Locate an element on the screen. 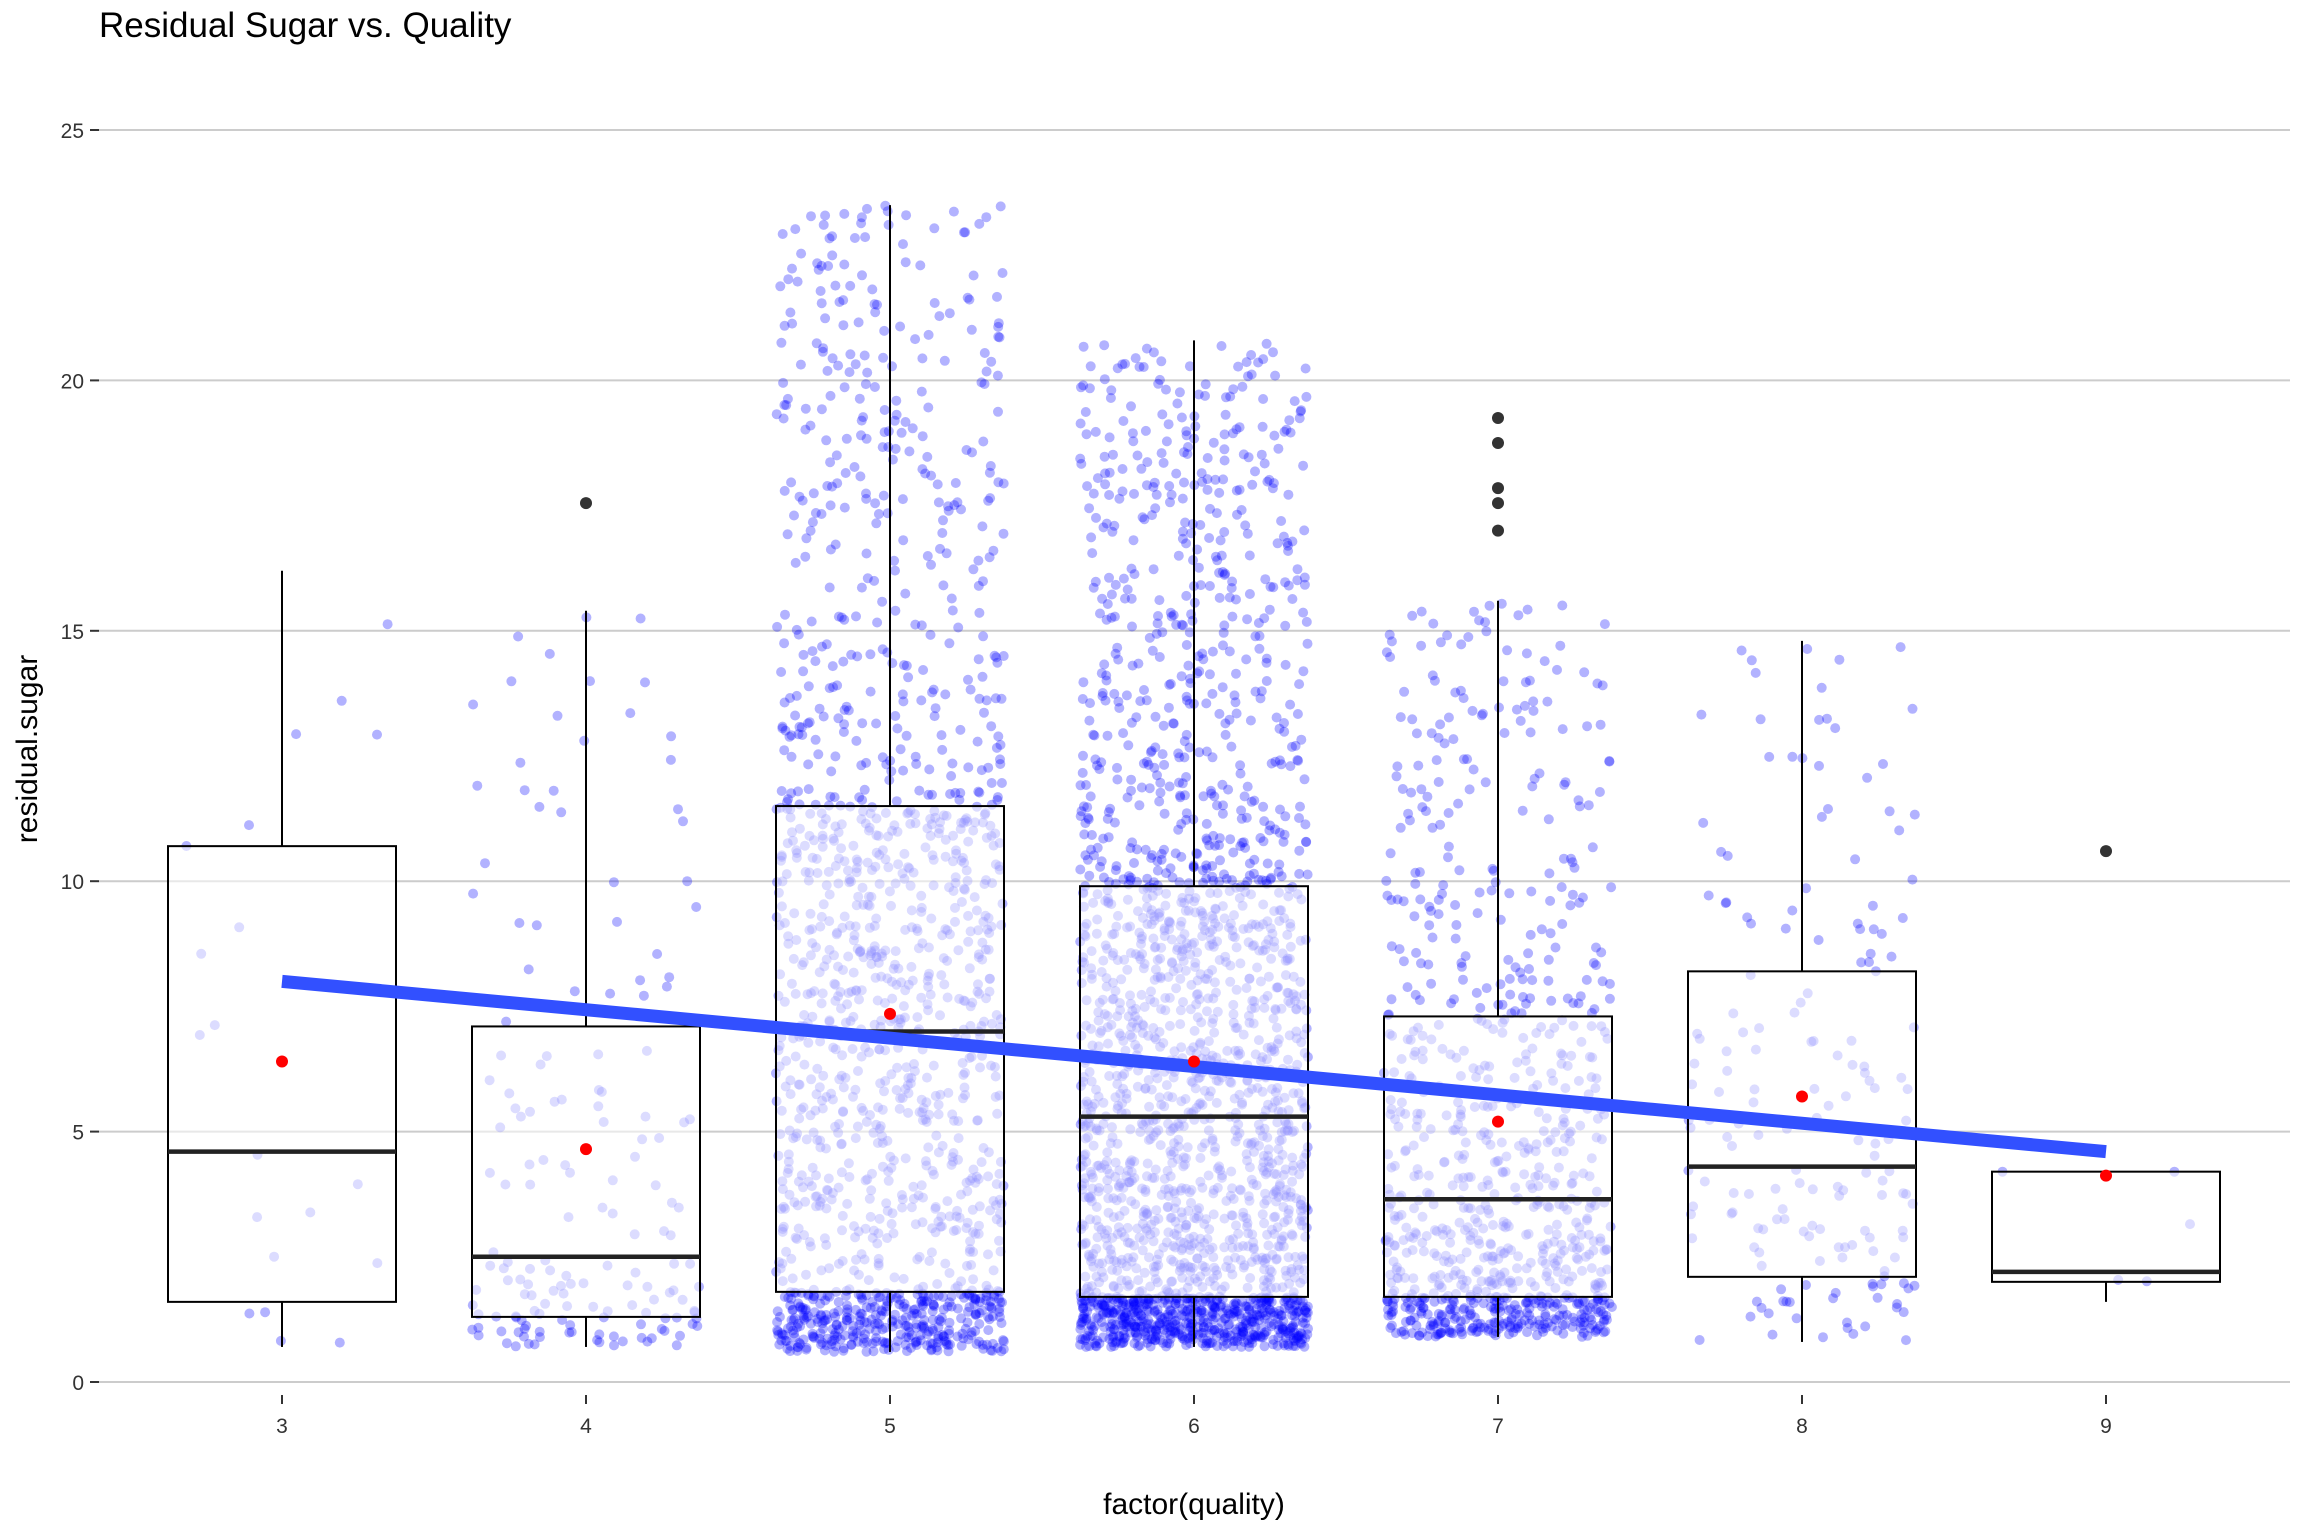 This screenshot has height=1536, width=2304. outlier-point is located at coordinates (2106, 851).